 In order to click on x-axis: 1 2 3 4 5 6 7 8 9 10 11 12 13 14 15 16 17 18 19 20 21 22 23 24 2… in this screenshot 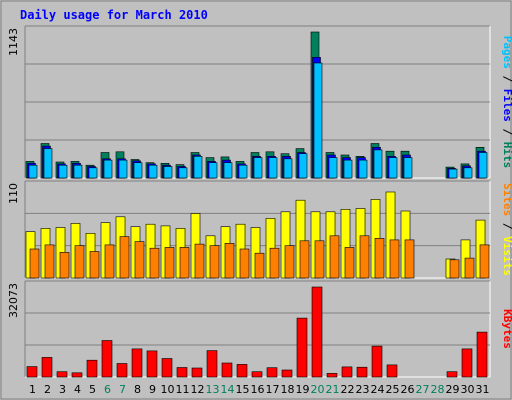, I will do `click(259, 389)`.